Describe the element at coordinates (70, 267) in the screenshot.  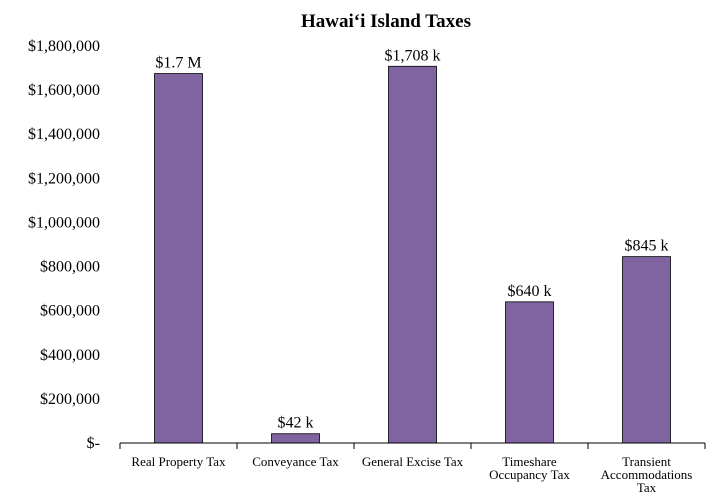
I see `y-tick-label: $800,000` at that location.